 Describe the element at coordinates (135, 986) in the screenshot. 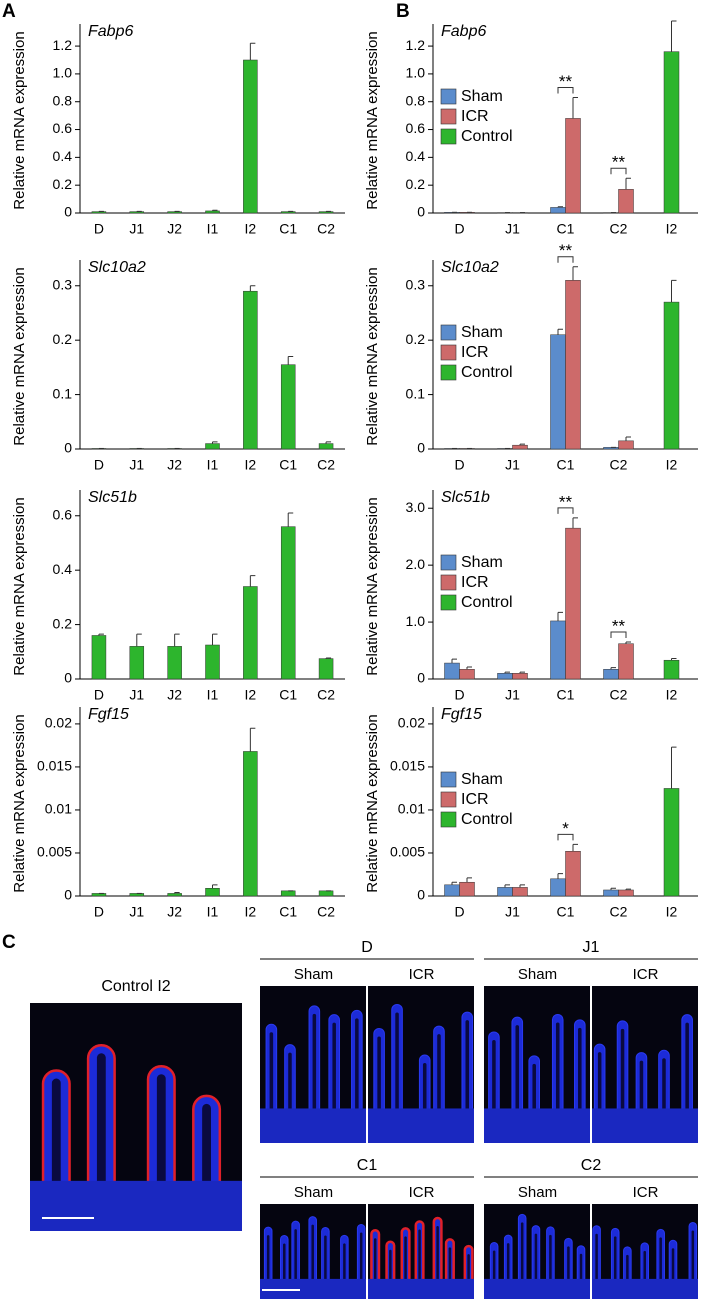

I see `image-title: Control I2` at that location.